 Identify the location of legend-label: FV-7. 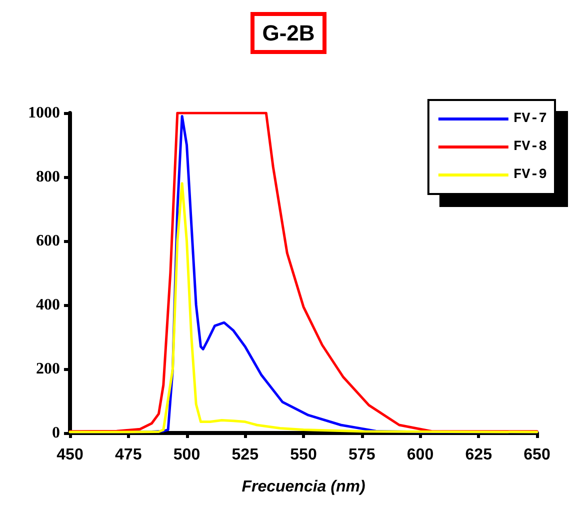
(530, 119).